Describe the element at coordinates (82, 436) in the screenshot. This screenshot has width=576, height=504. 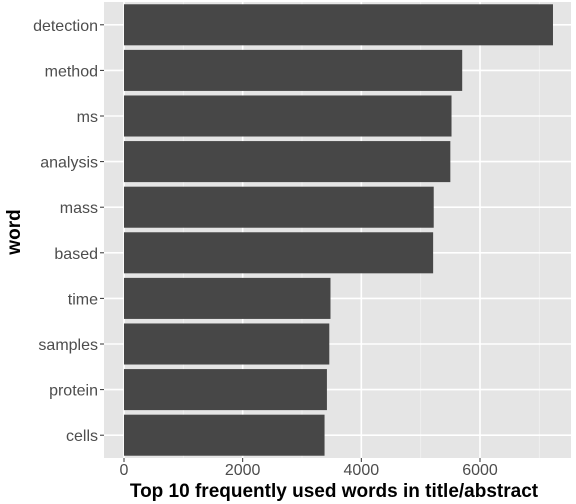
I see `y-tick-label-cells: cells` at that location.